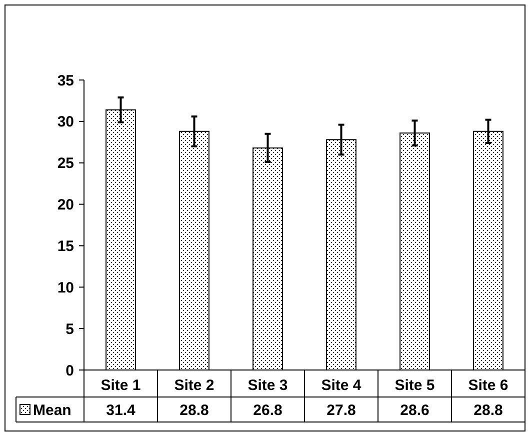 The height and width of the screenshot is (436, 530). Describe the element at coordinates (120, 385) in the screenshot. I see `x-tick-label: Site 1` at that location.